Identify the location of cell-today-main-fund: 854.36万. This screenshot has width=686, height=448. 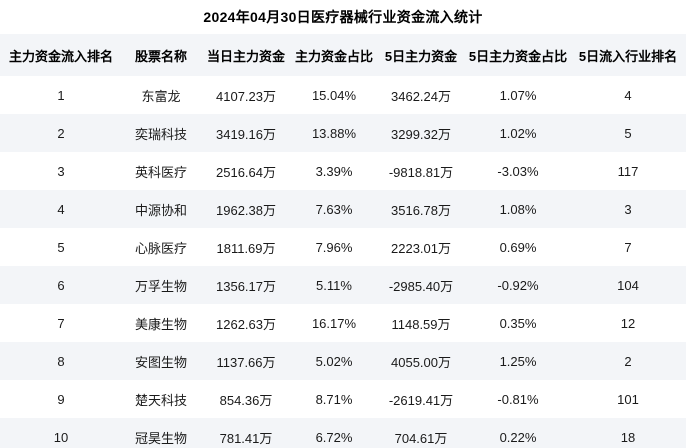
(246, 400).